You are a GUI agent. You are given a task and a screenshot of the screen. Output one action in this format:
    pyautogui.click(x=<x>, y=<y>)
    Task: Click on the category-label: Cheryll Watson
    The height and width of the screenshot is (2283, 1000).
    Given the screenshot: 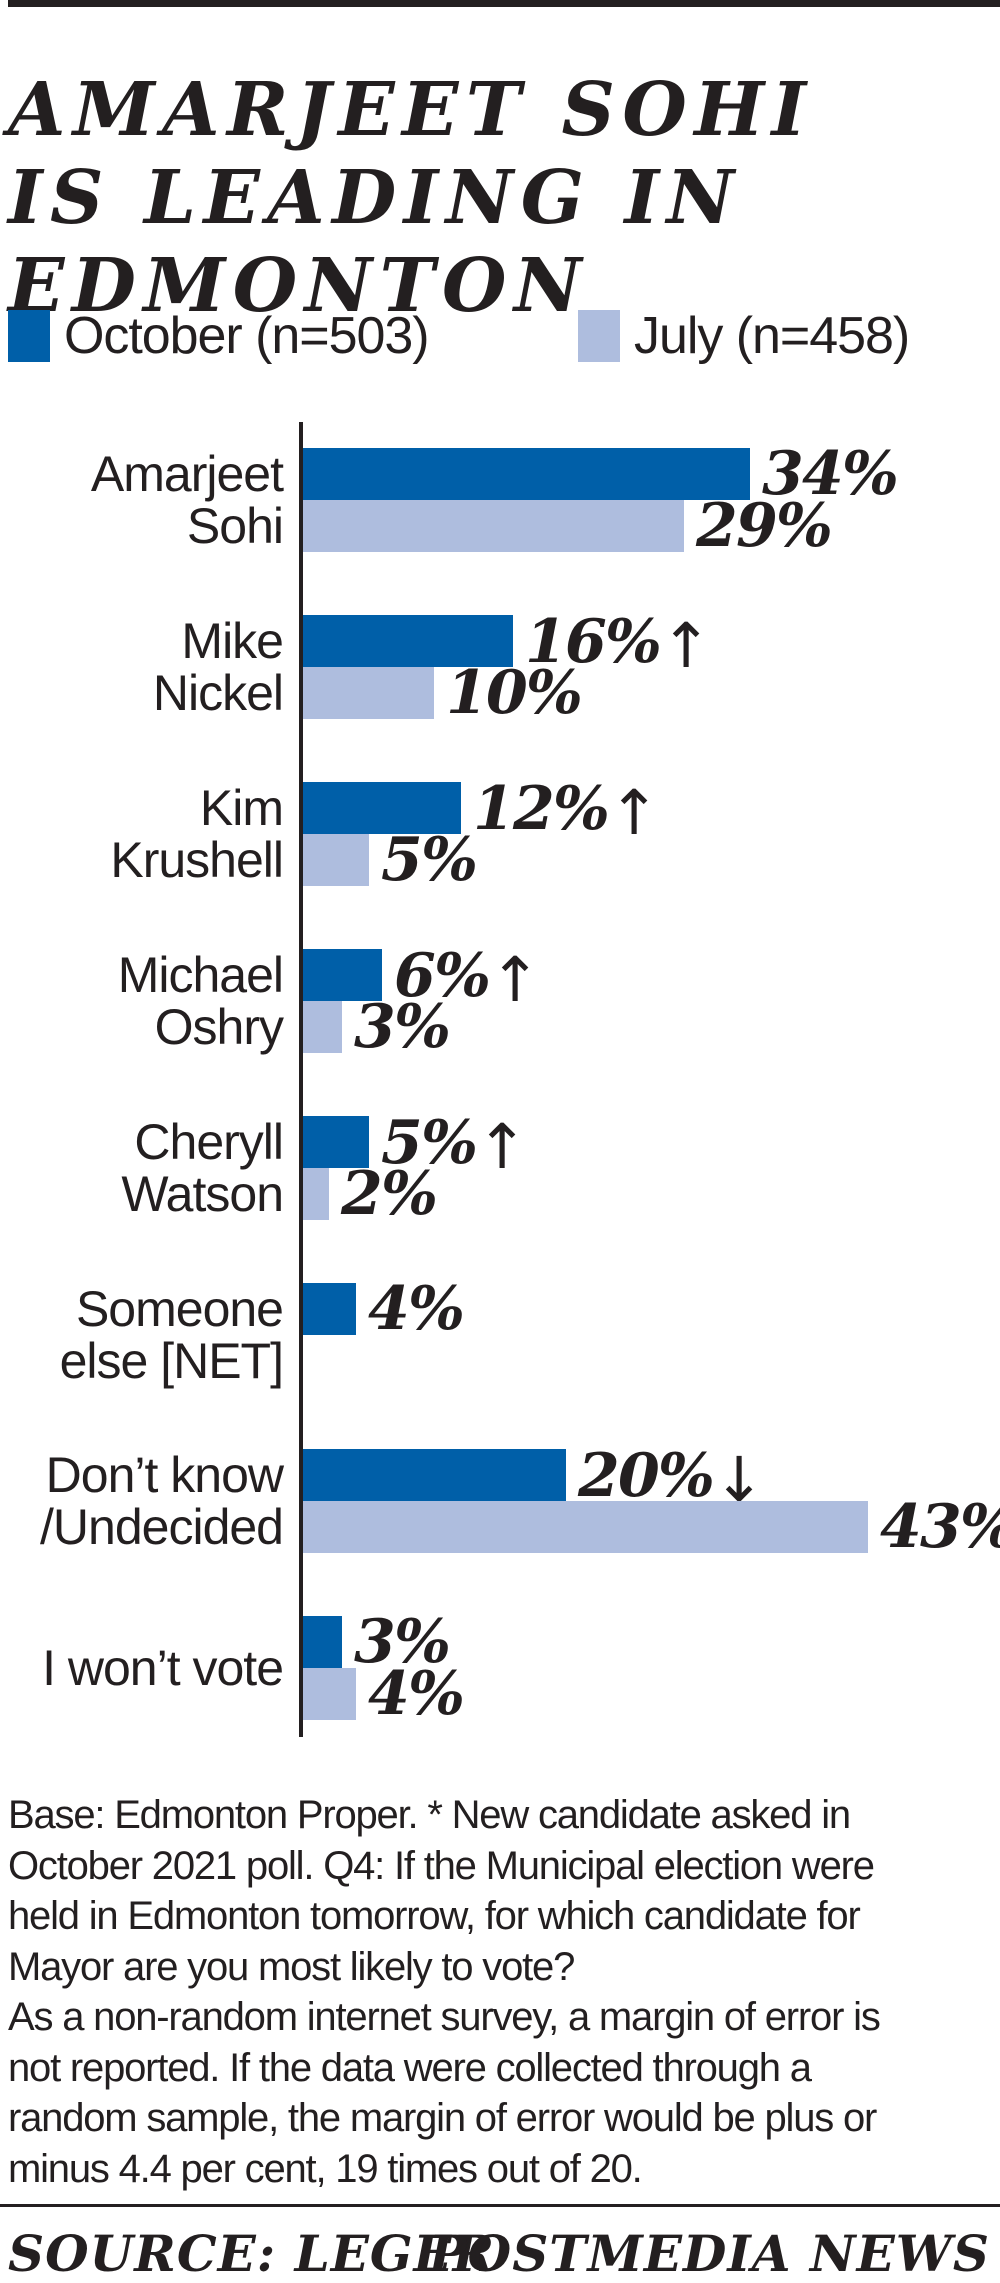 What is the action you would take?
    pyautogui.click(x=202, y=1168)
    